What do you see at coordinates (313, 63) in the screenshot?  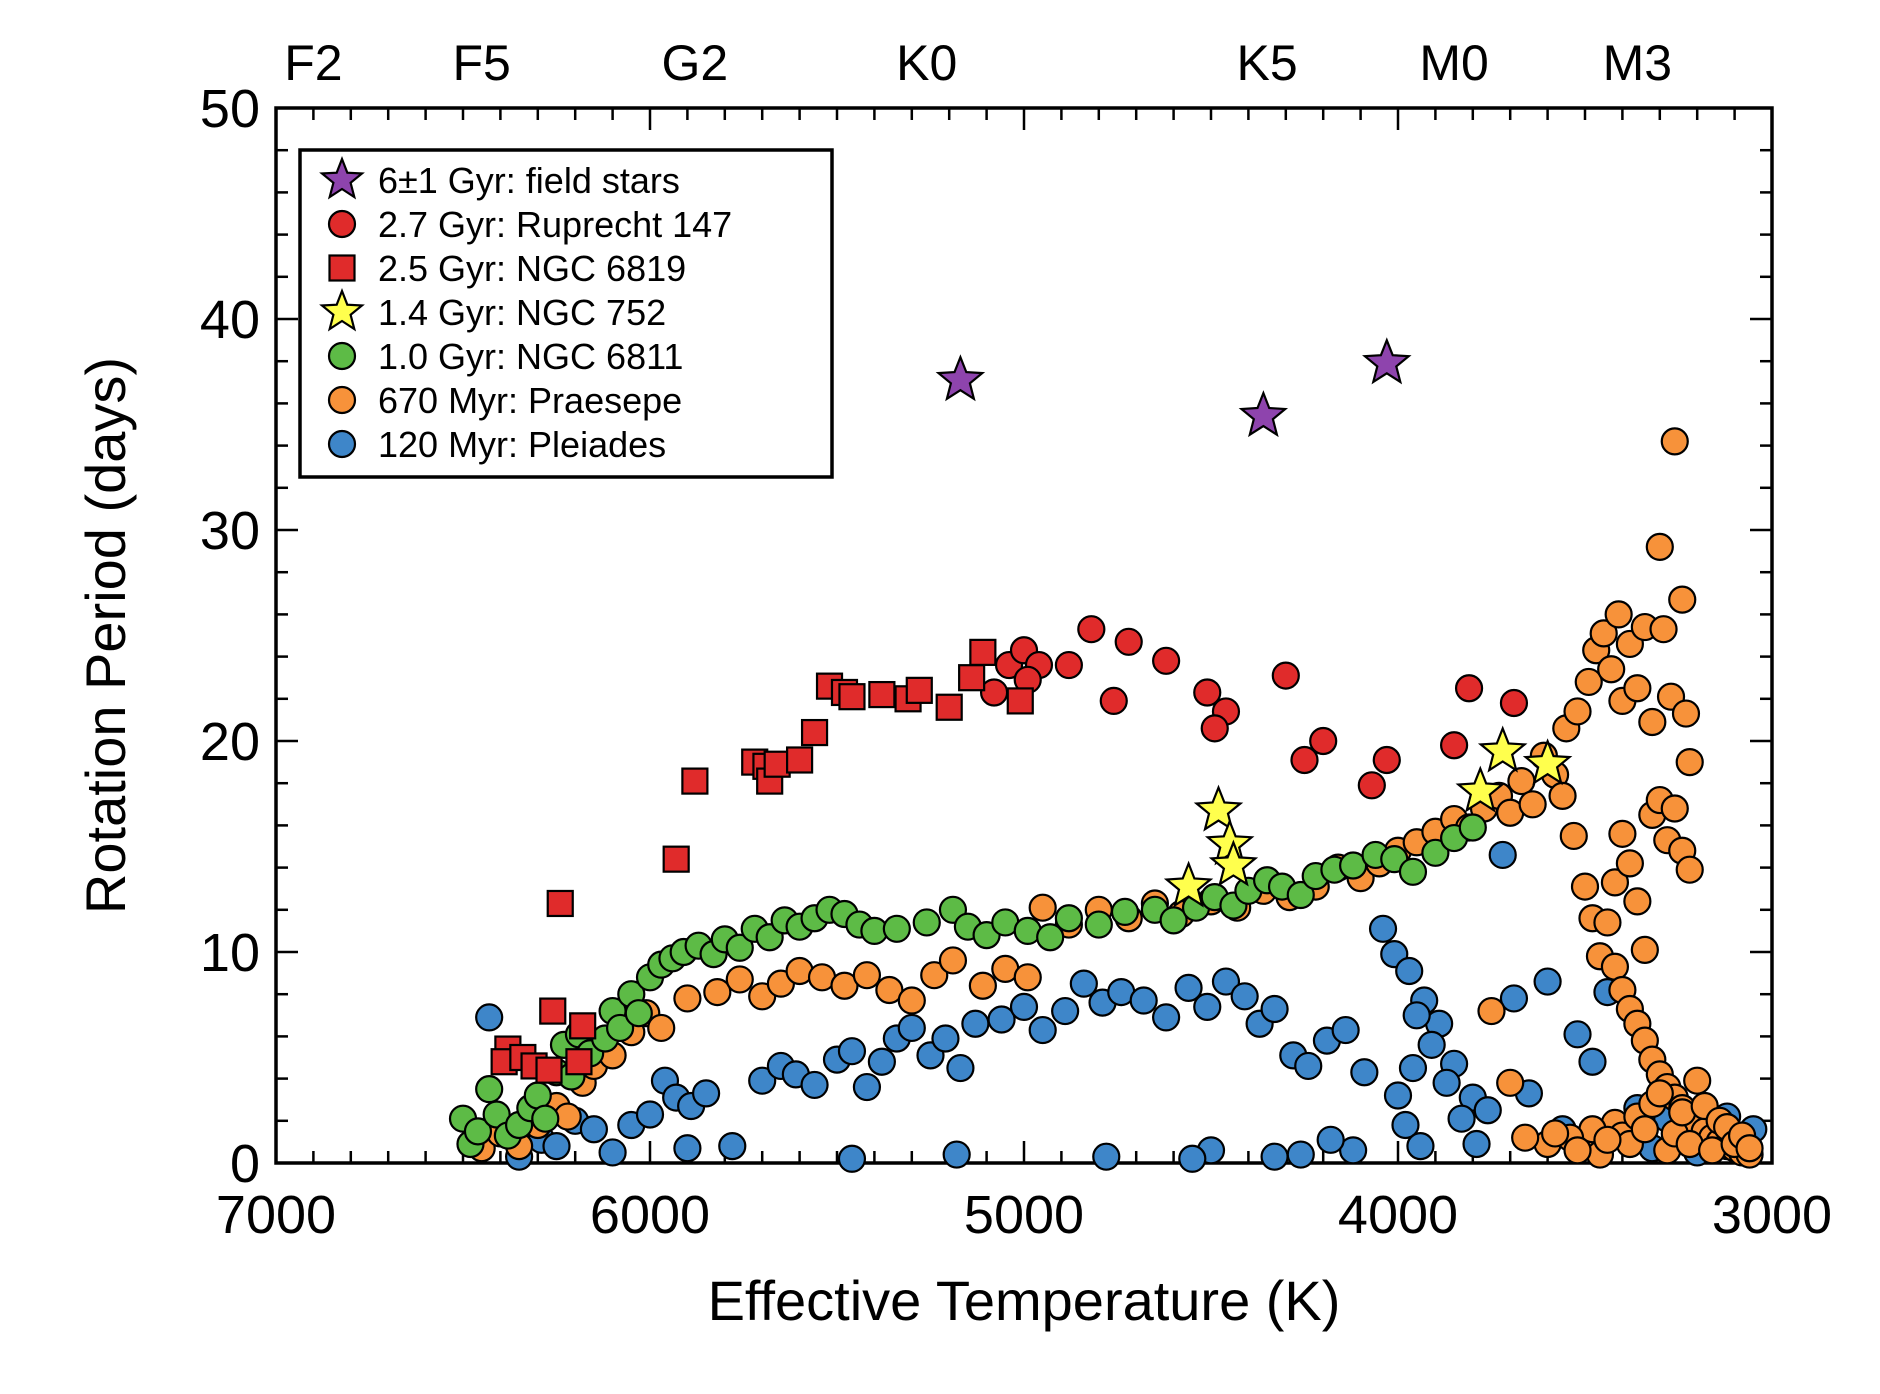 I see `spectral-type-label: F2` at bounding box center [313, 63].